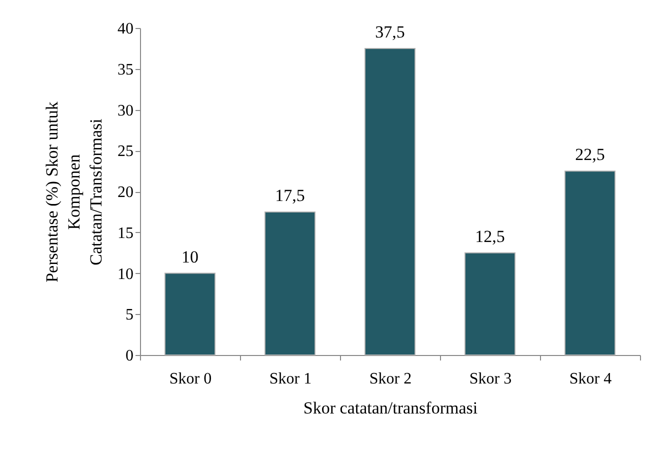 The image size is (654, 449). What do you see at coordinates (390, 408) in the screenshot?
I see `x-axis-title: Skor catatan/transformasi` at bounding box center [390, 408].